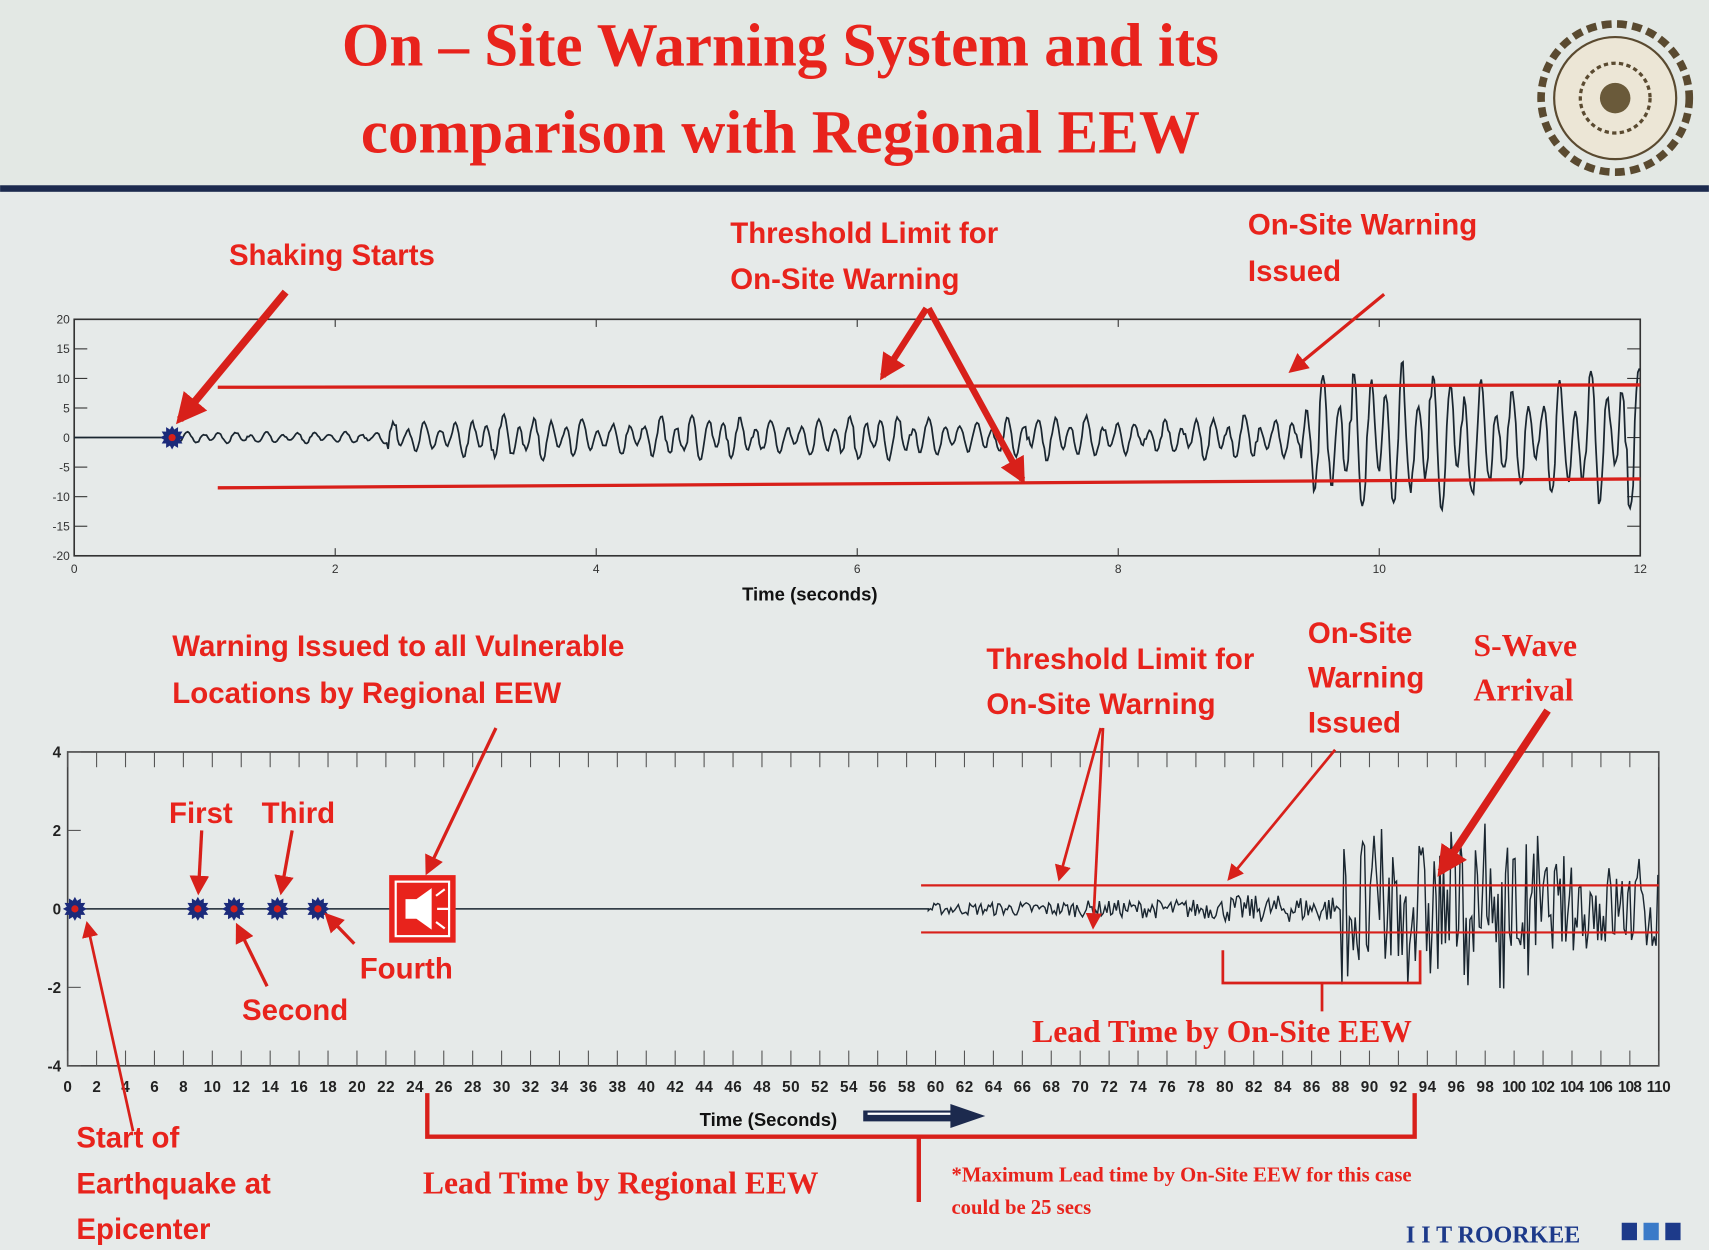 The height and width of the screenshot is (1250, 1709). Describe the element at coordinates (1079, 1087) in the screenshot. I see `bottom-x-tick-label: 70` at that location.